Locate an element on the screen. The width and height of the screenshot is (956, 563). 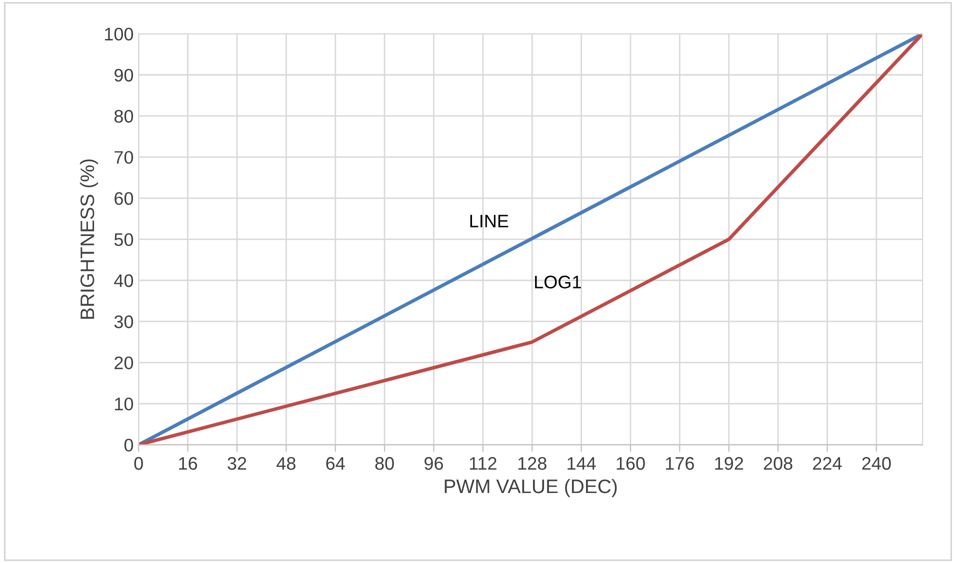
y-tick-label: 90 is located at coordinates (124, 75).